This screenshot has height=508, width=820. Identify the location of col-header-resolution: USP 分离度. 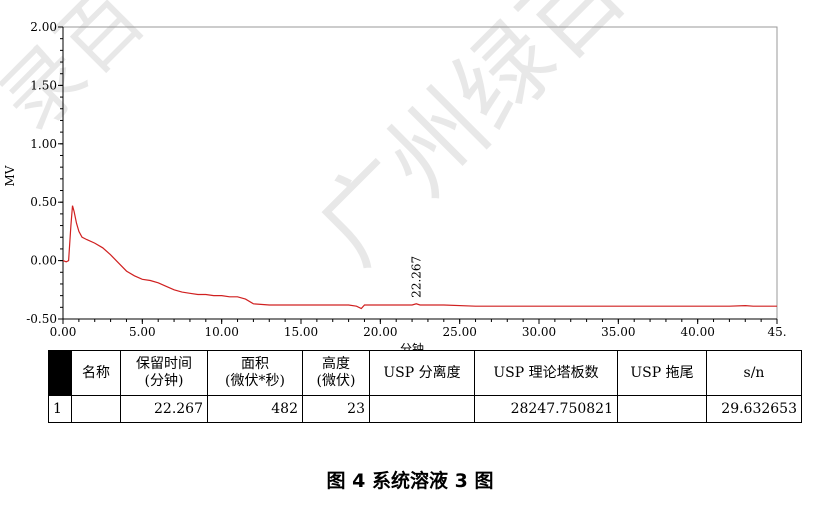
(422, 373).